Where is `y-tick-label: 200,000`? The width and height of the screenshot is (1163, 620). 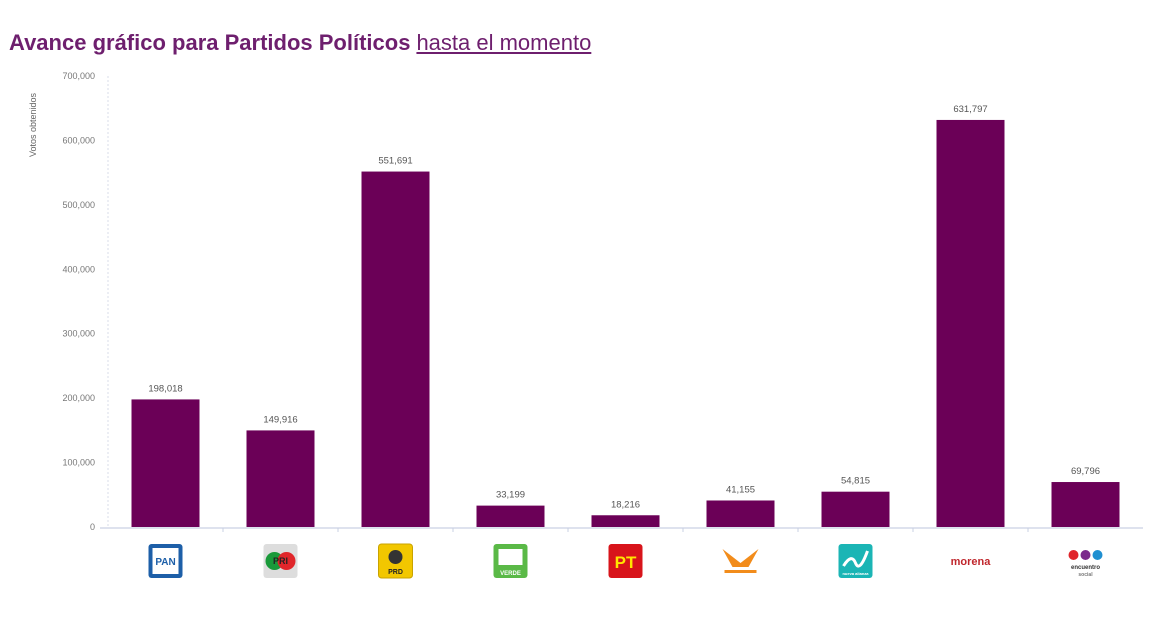
y-tick-label: 200,000 is located at coordinates (78, 398).